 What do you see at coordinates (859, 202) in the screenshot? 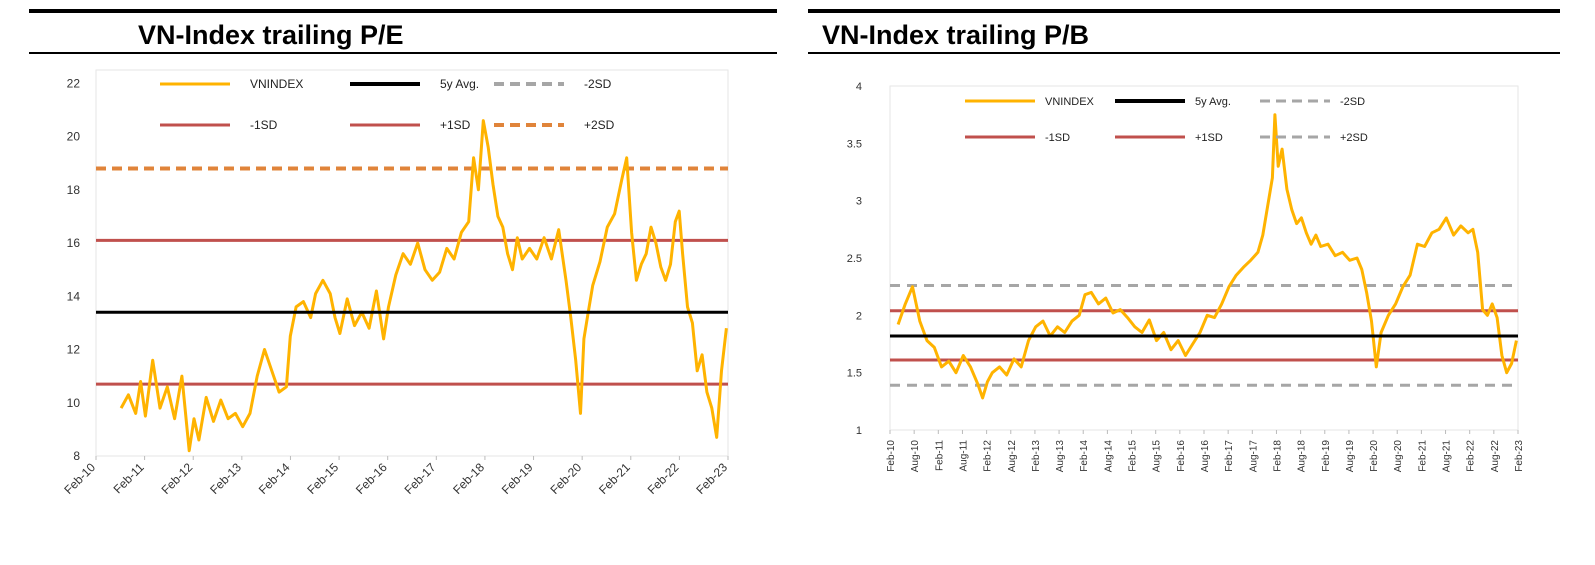
I see `y-tick-label: 3` at bounding box center [859, 202].